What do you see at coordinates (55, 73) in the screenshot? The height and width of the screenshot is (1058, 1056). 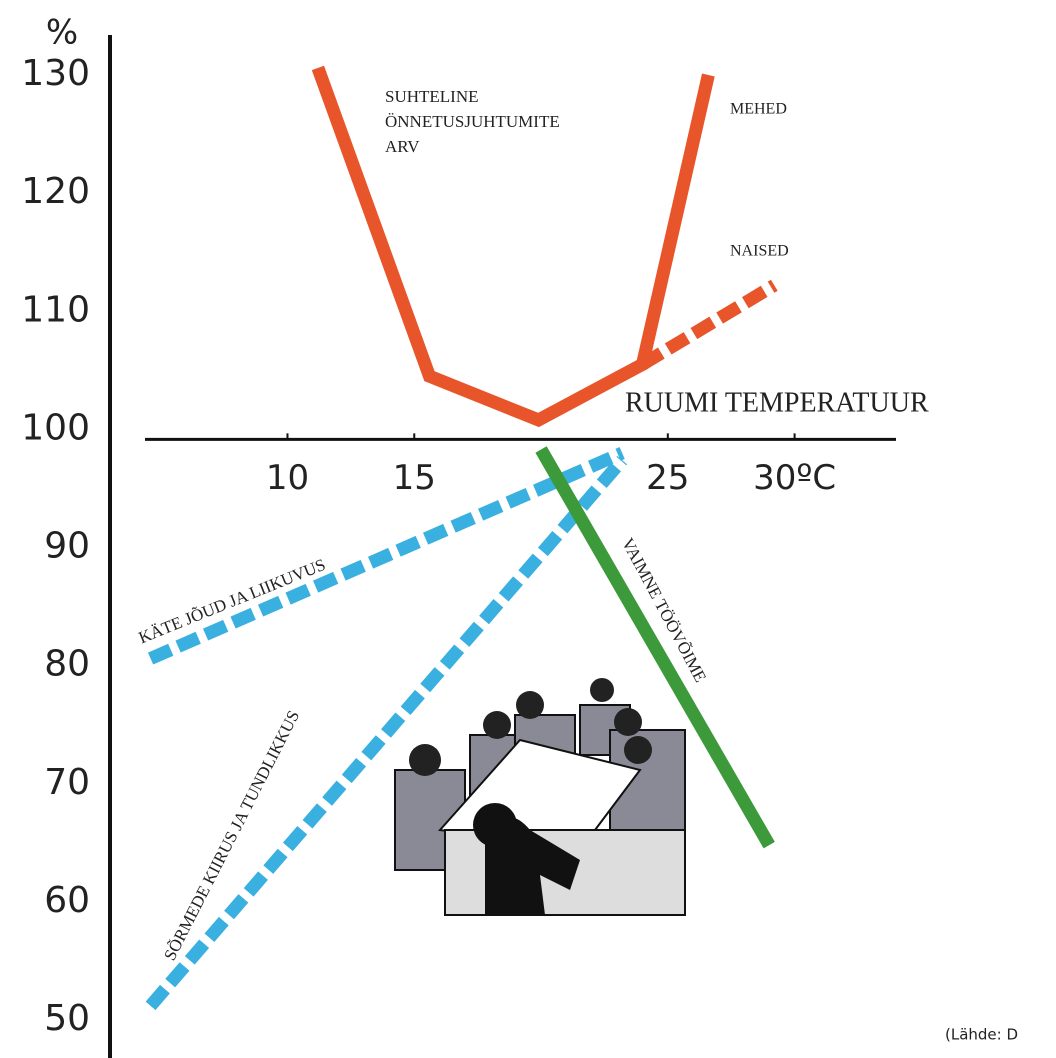 I see `y-tick-label: 130` at bounding box center [55, 73].